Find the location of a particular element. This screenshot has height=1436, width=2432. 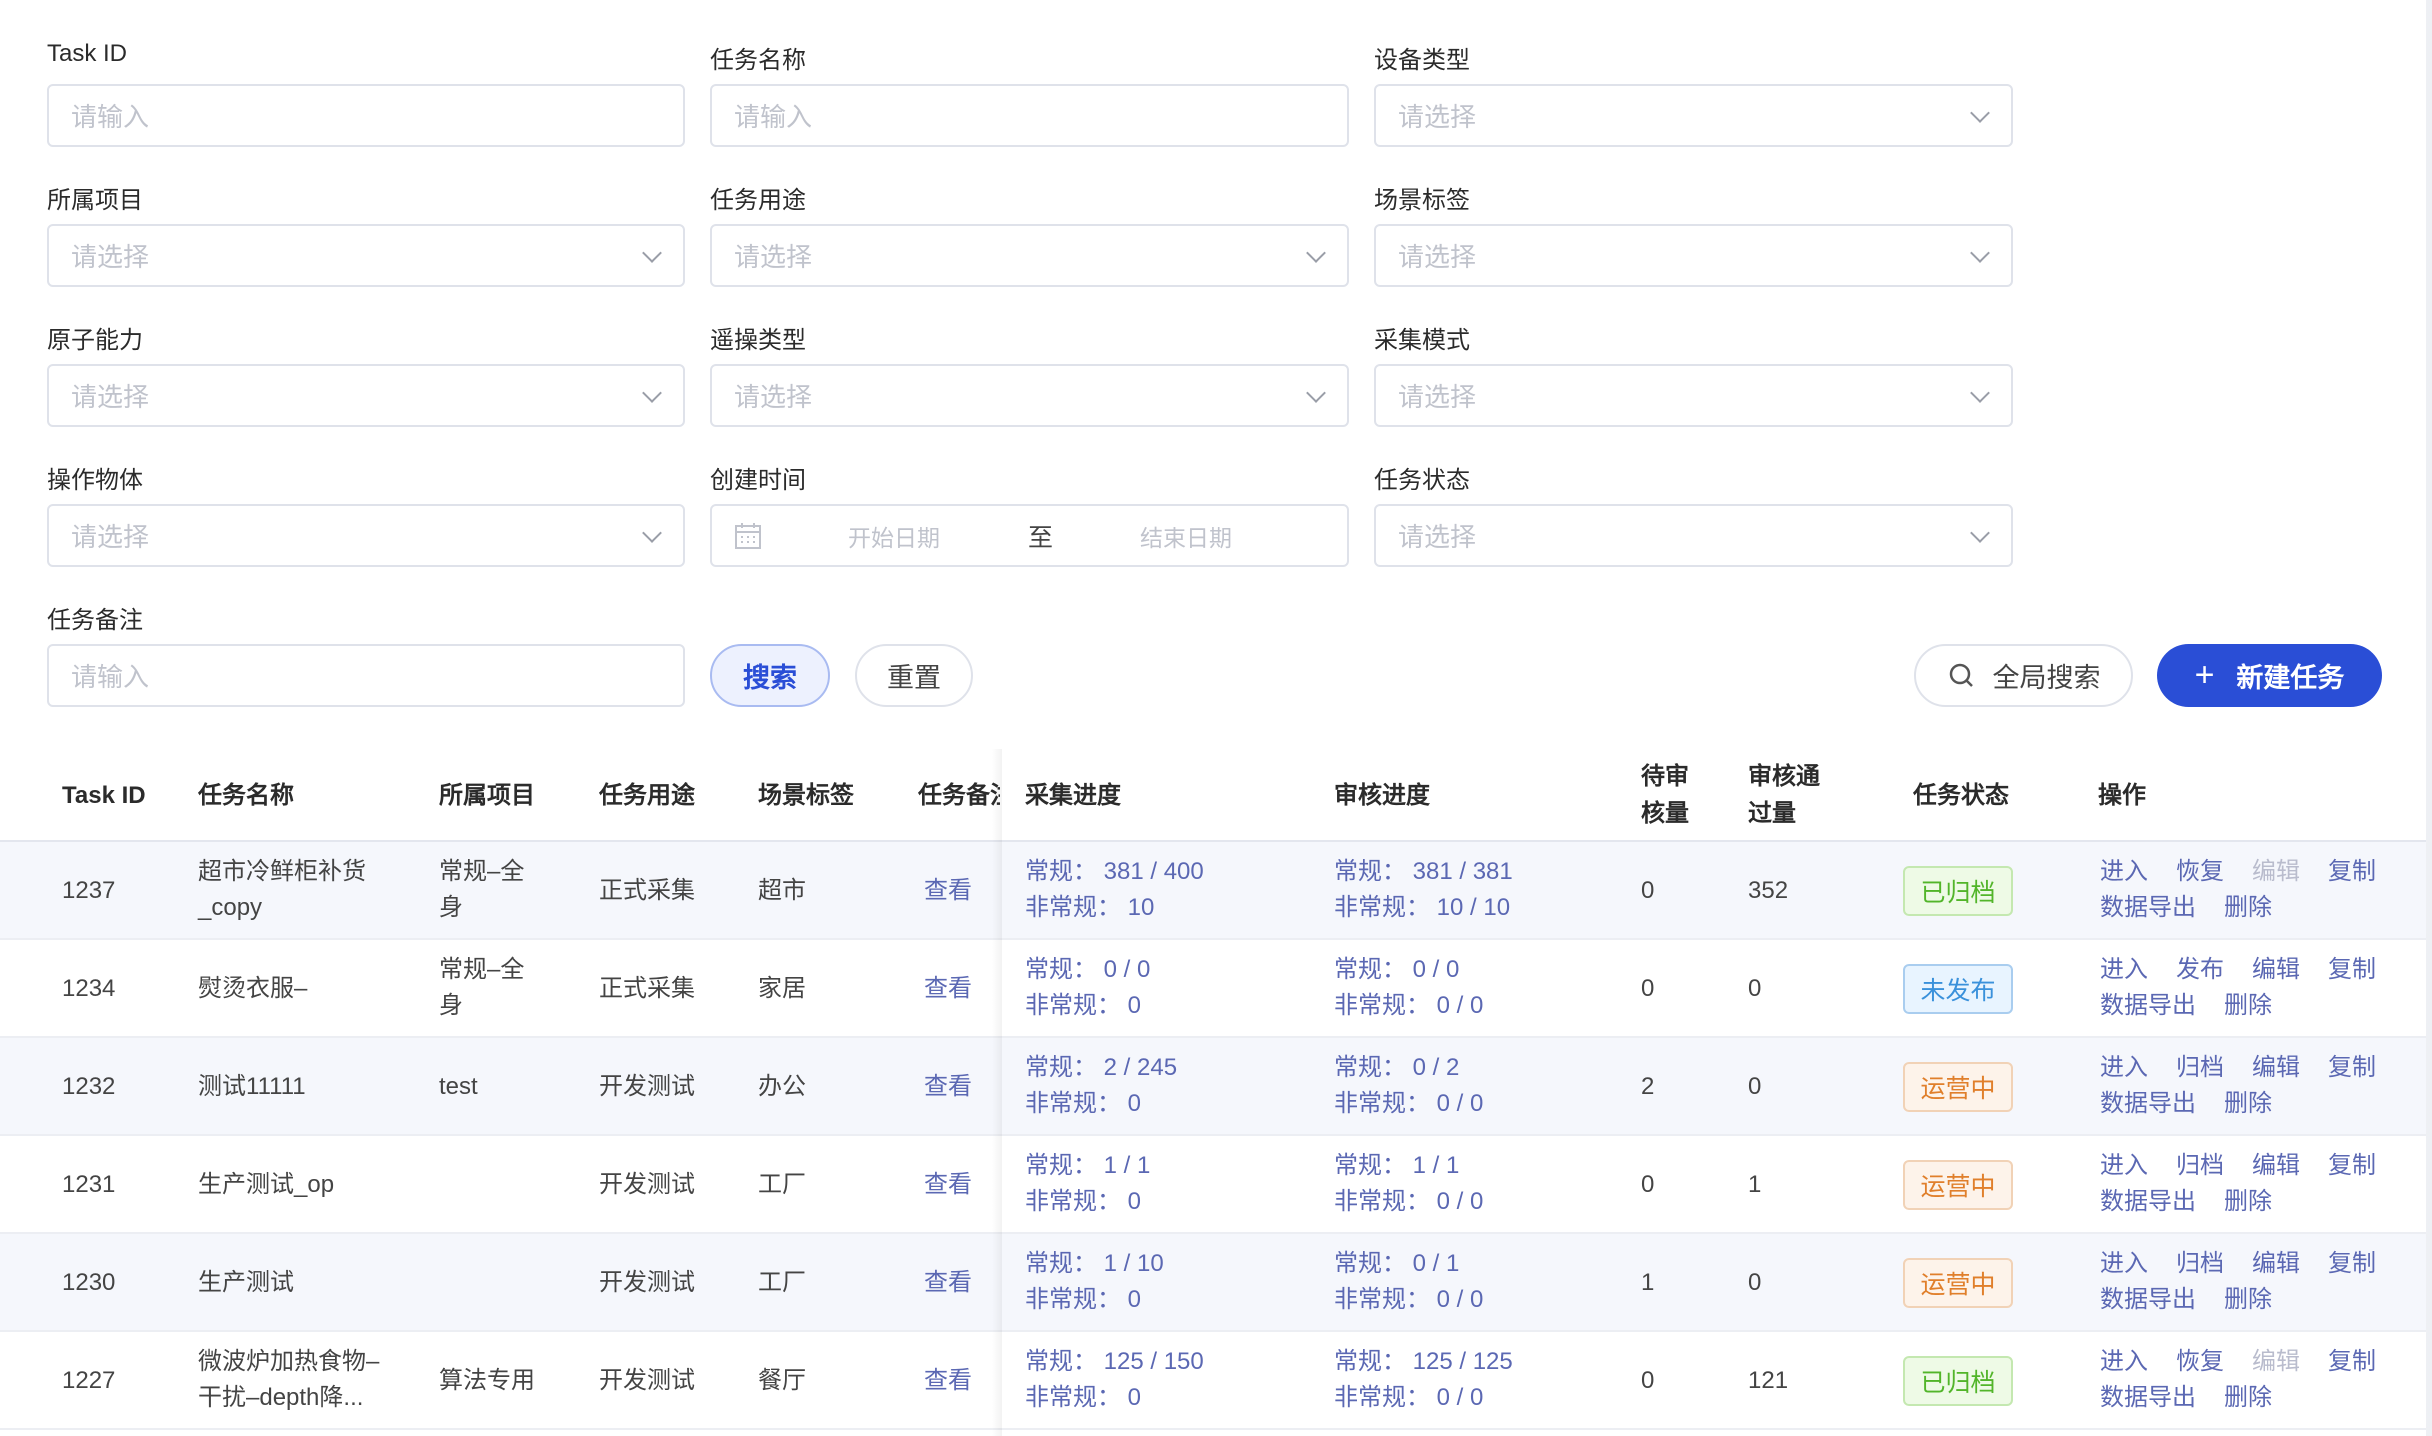

scrollbar is located at coordinates (2429, 718).